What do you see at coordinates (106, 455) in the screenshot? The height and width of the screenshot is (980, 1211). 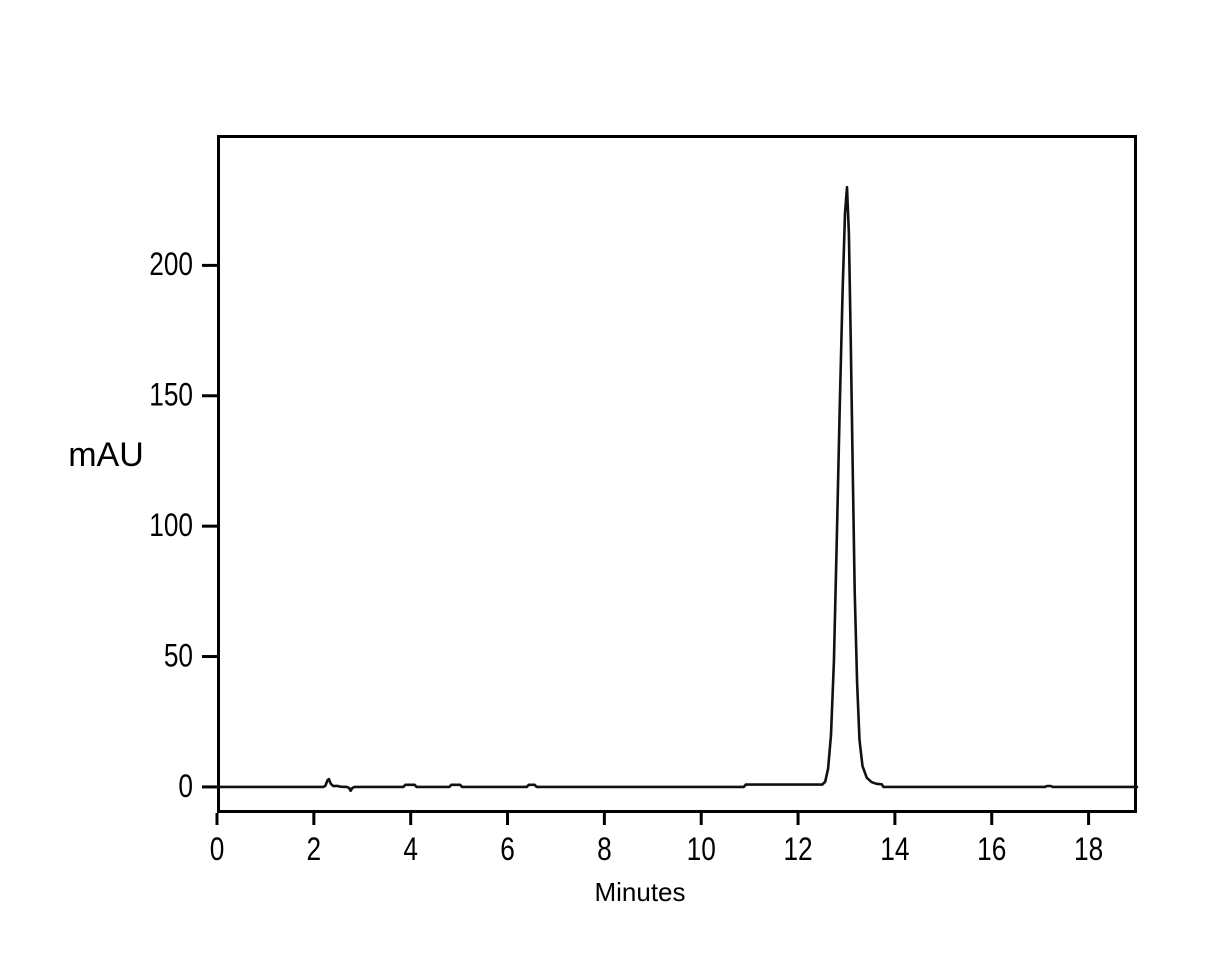 I see `y-axis-label: mAU` at bounding box center [106, 455].